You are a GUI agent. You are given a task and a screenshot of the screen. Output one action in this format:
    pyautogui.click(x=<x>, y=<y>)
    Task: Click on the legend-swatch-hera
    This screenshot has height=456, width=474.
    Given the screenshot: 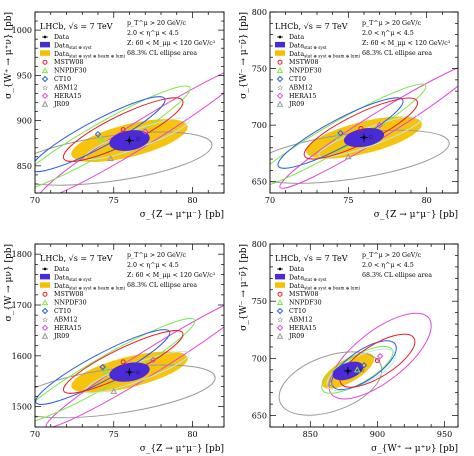 What is the action you would take?
    pyautogui.click(x=45, y=328)
    